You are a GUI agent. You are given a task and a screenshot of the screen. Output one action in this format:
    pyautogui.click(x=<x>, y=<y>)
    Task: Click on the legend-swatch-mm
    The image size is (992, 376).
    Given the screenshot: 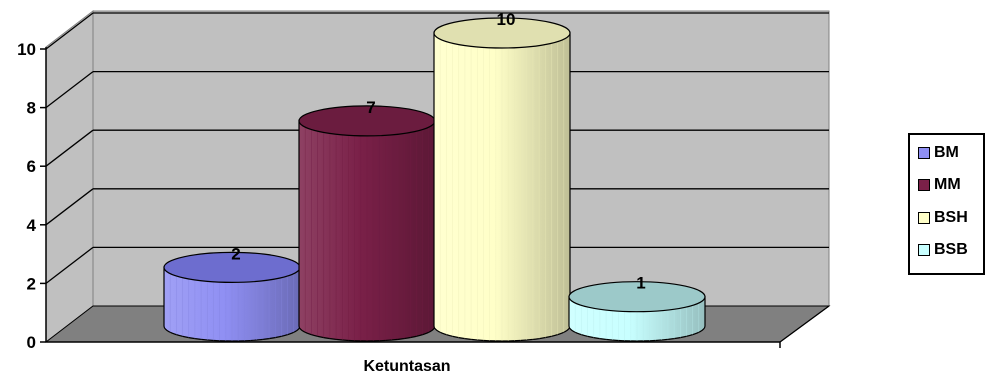 What is the action you would take?
    pyautogui.click(x=924, y=185)
    